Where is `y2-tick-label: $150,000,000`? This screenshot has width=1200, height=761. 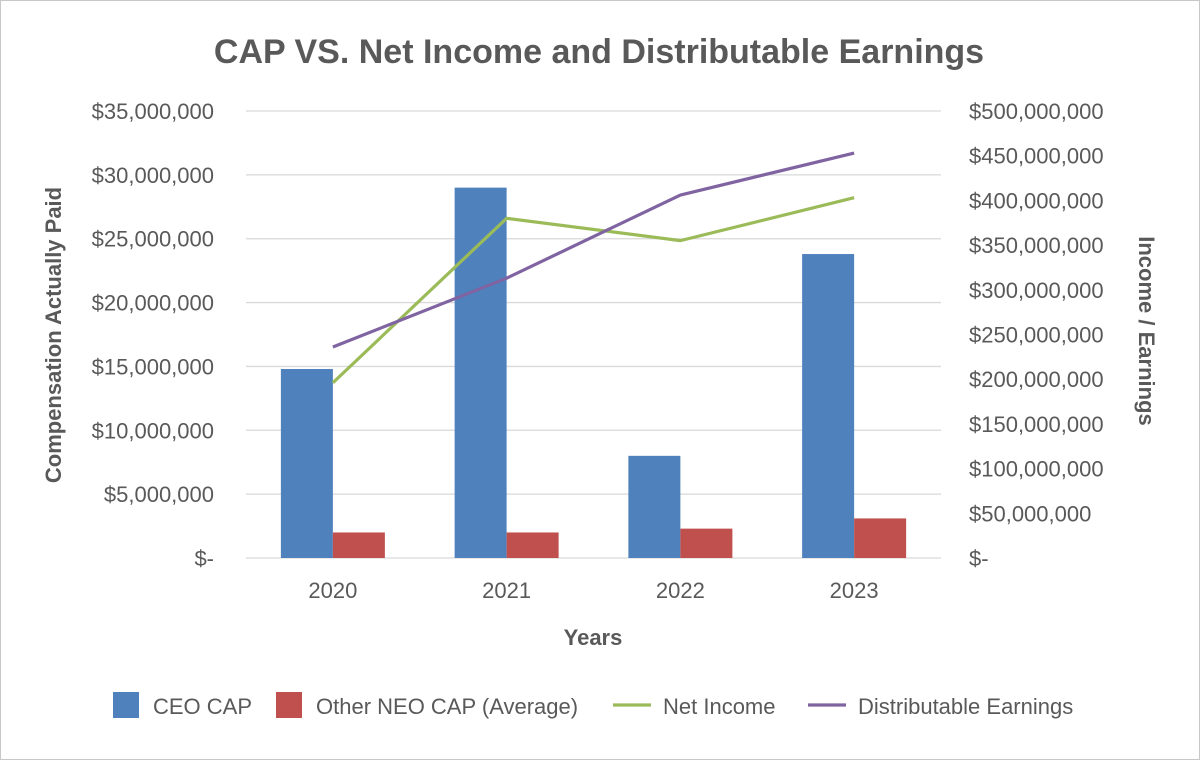
y2-tick-label: $150,000,000 is located at coordinates (1036, 424).